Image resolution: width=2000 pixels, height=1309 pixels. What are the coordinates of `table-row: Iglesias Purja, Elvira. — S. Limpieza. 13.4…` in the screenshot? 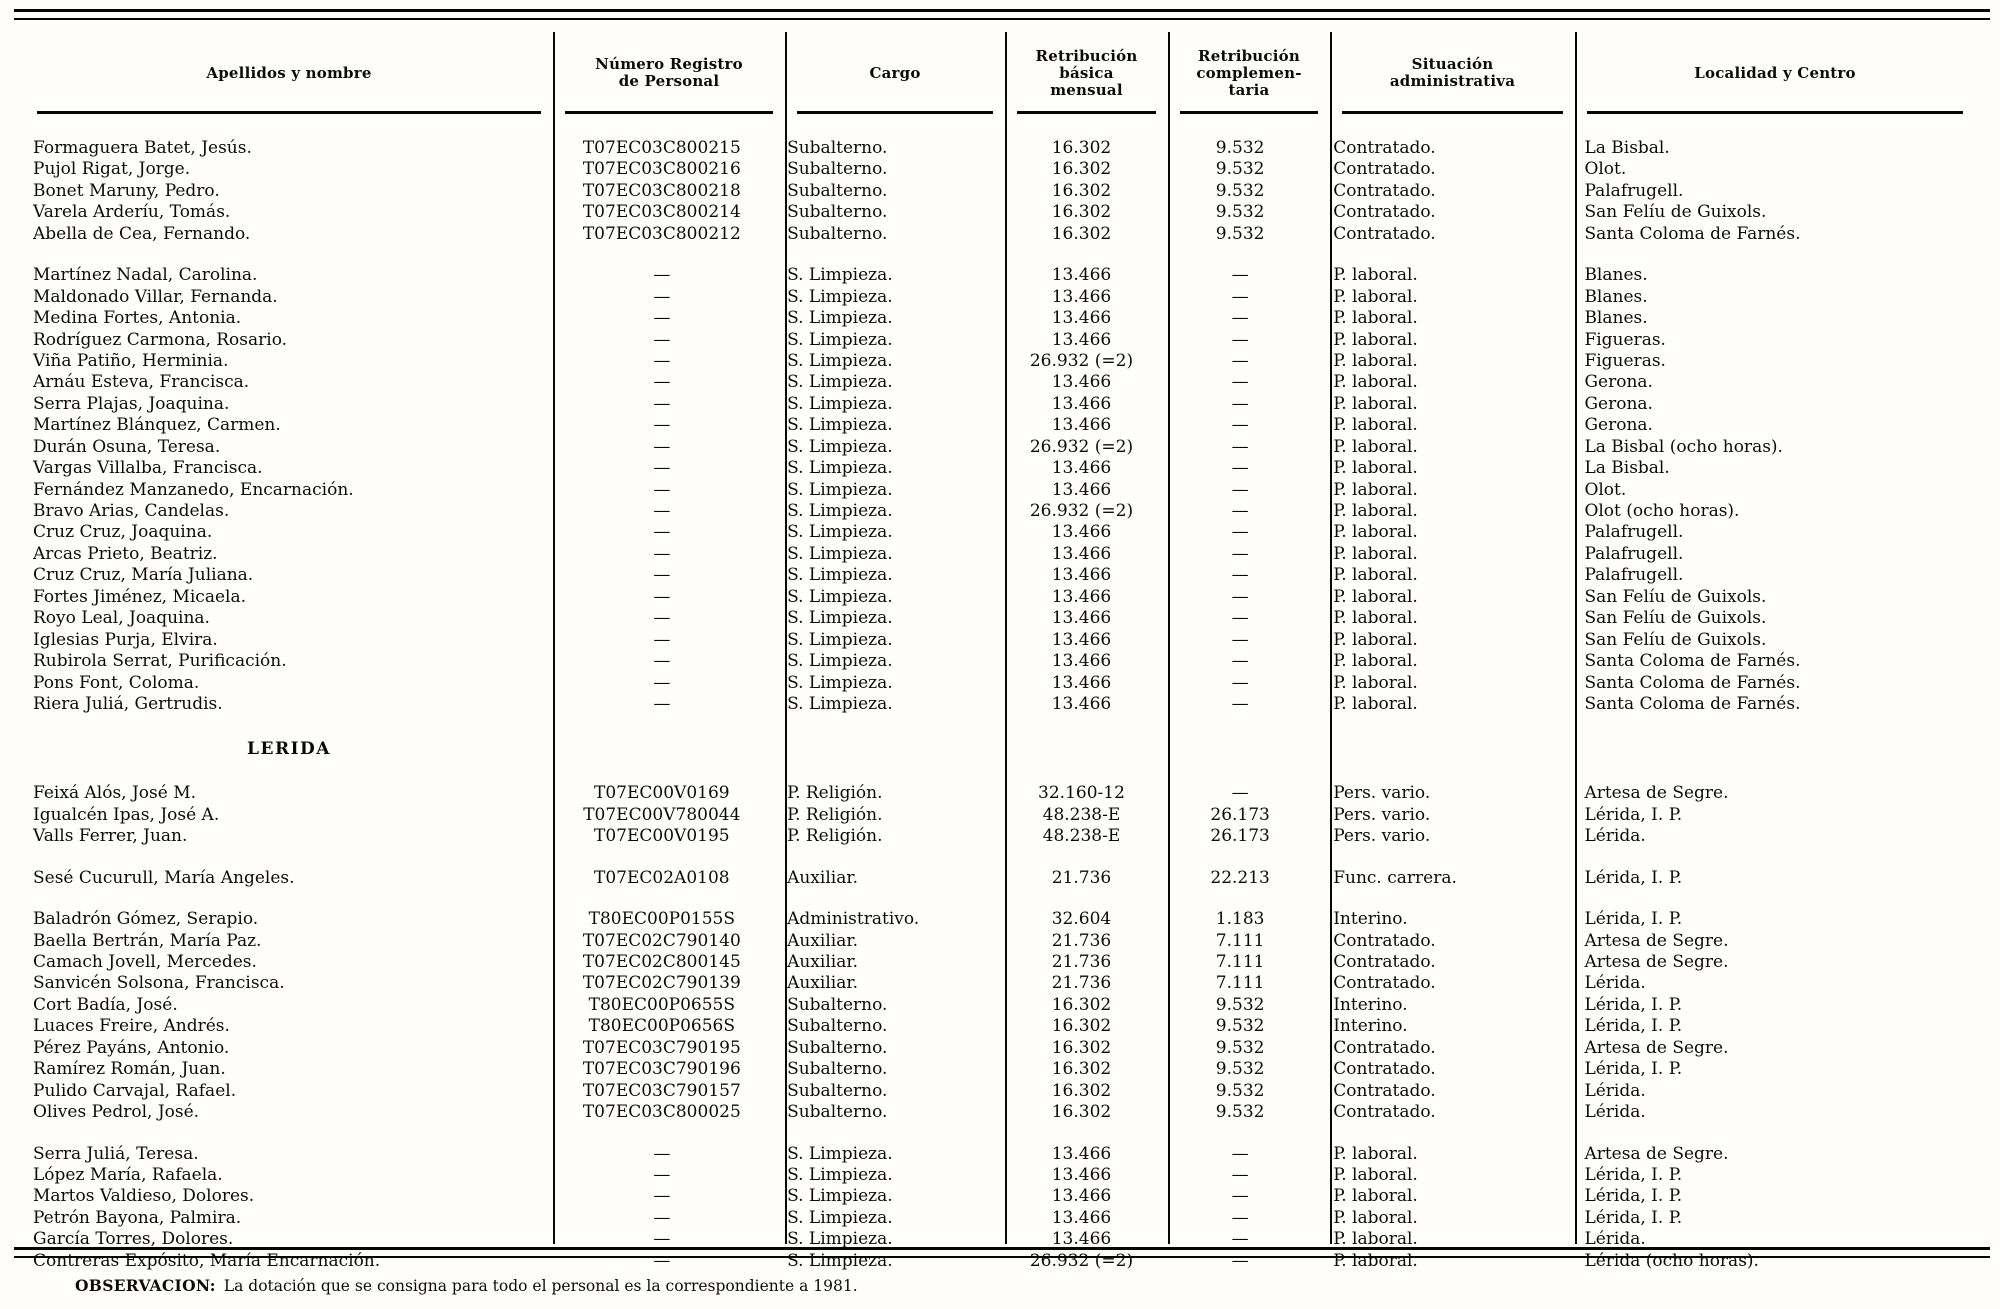 It's located at (1000, 640).